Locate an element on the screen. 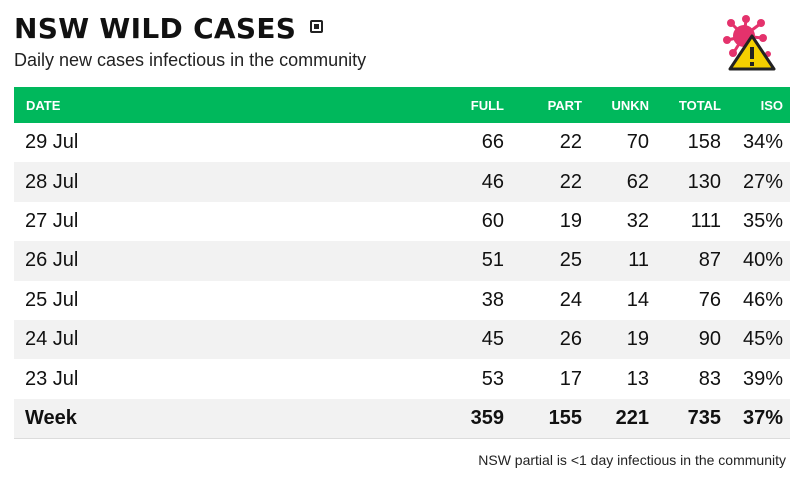 The image size is (809, 479). cell-unkn: 70 is located at coordinates (637, 142).